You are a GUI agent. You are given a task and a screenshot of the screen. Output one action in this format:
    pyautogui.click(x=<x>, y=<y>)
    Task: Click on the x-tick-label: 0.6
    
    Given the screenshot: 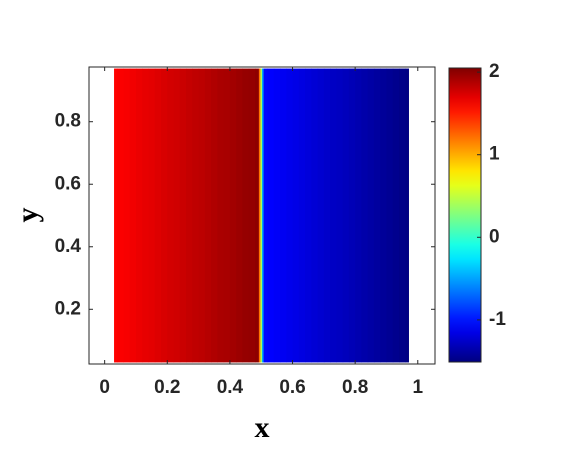 What is the action you would take?
    pyautogui.click(x=292, y=387)
    